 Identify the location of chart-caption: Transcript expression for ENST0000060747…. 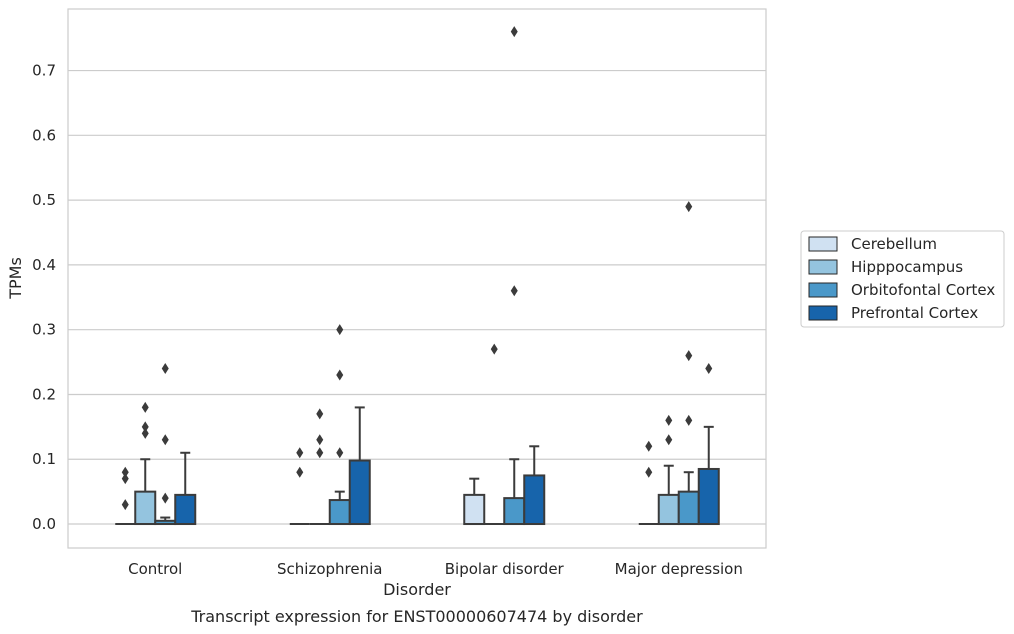
(416, 616).